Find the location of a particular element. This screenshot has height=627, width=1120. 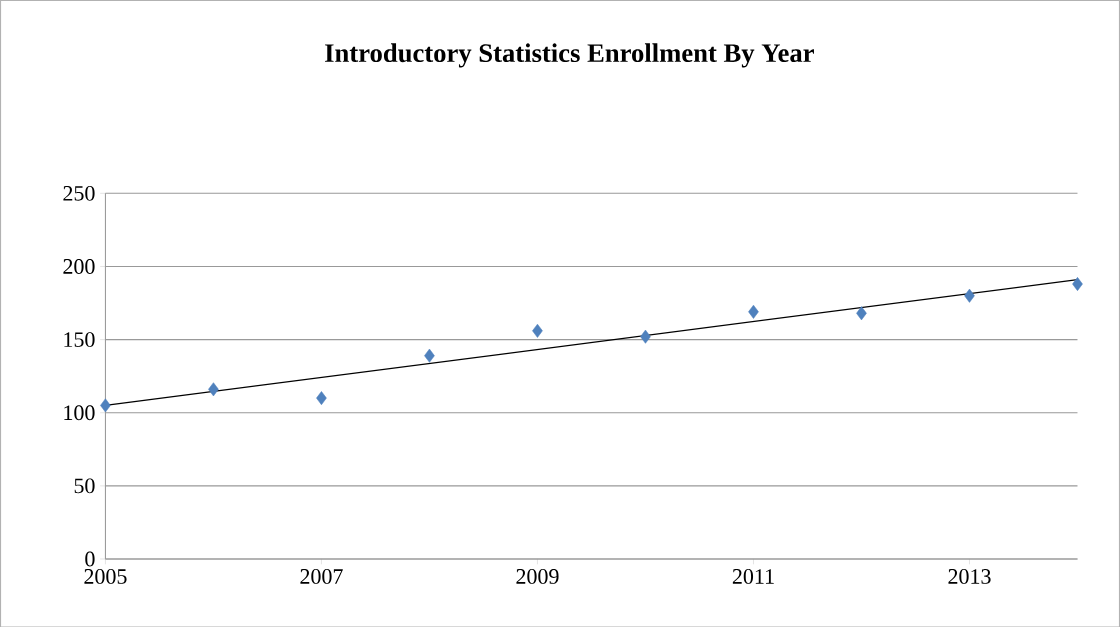

y-tick-label: 250 is located at coordinates (79, 193).